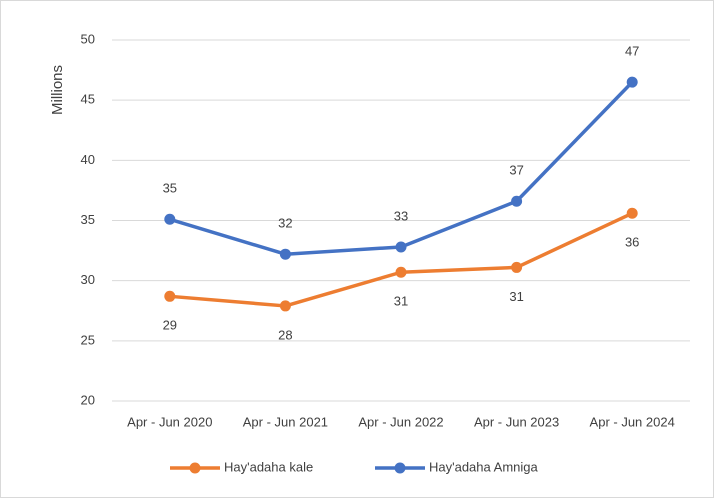 Image resolution: width=714 pixels, height=498 pixels. Describe the element at coordinates (170, 188) in the screenshot. I see `data-label: 35` at that location.